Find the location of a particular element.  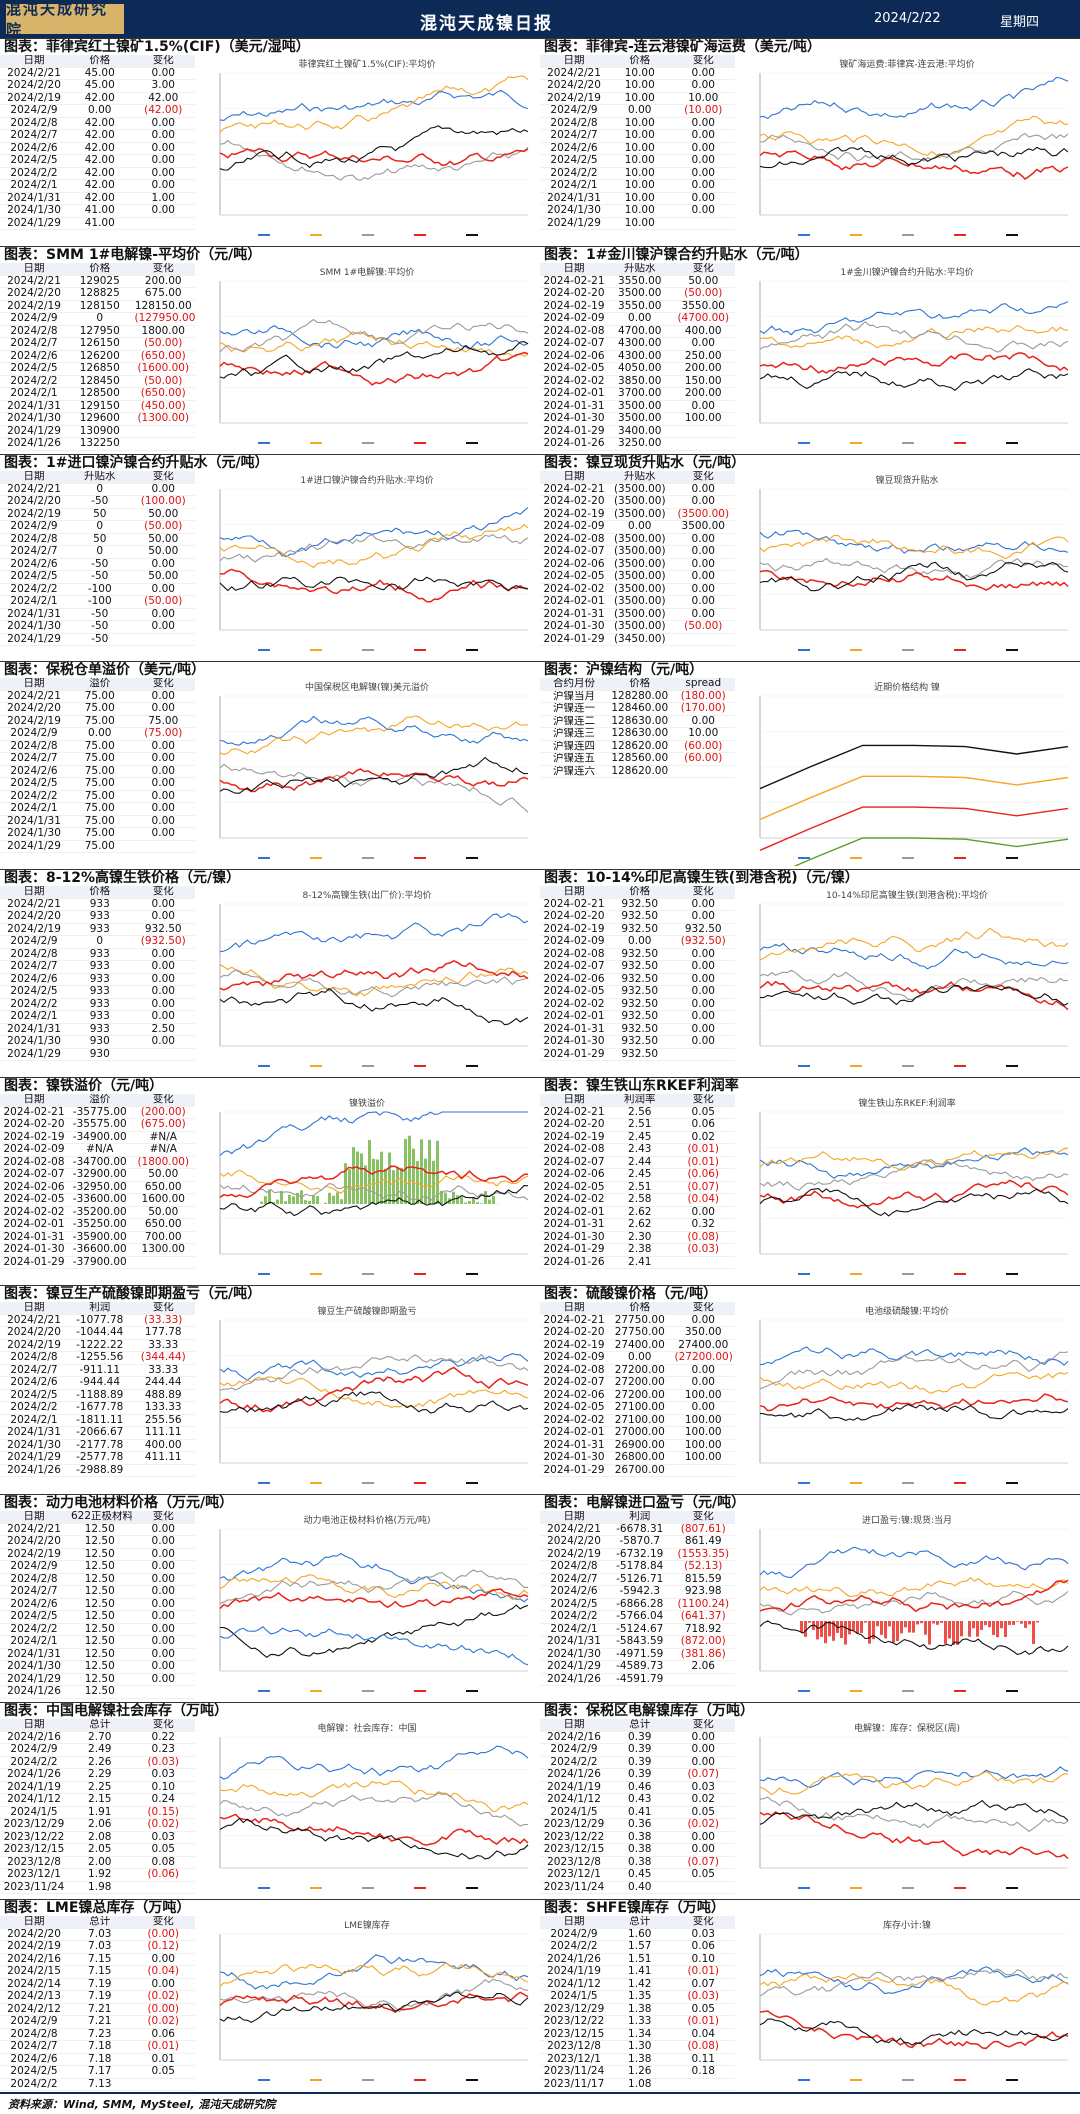

table-cell: -6732.19 is located at coordinates (640, 1554).